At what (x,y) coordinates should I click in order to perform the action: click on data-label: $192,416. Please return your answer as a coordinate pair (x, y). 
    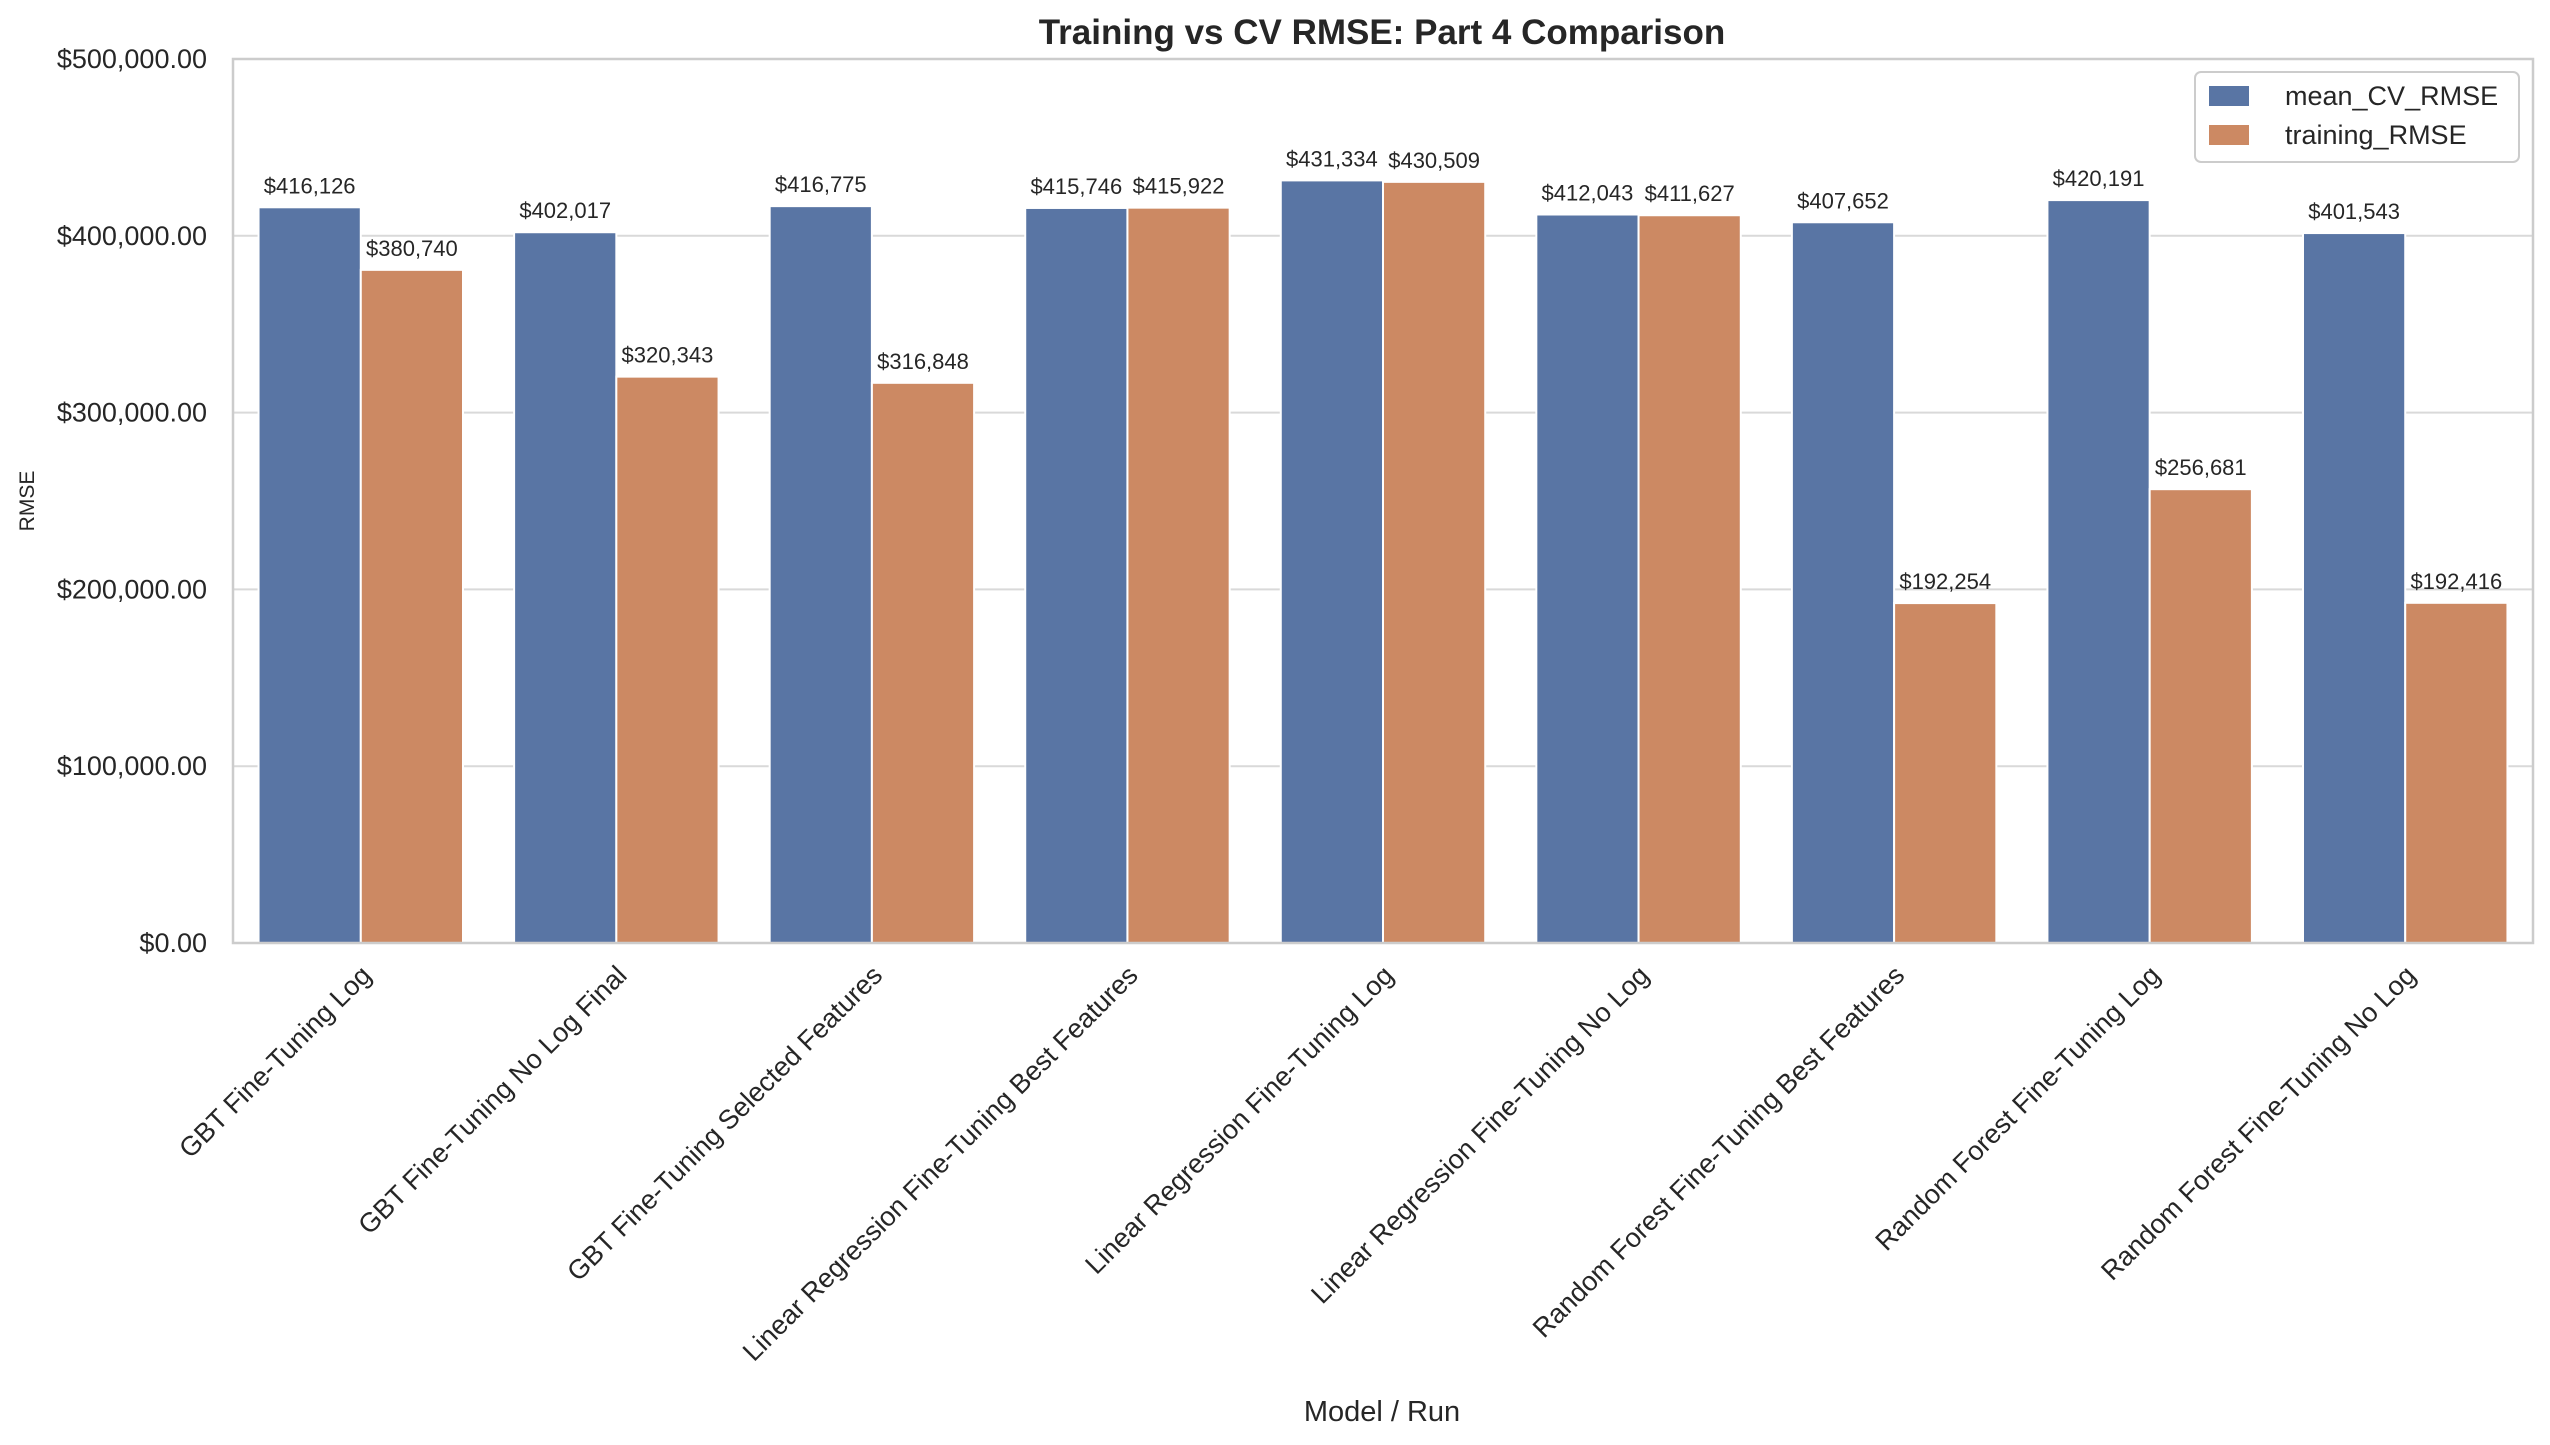
    Looking at the image, I should click on (2456, 581).